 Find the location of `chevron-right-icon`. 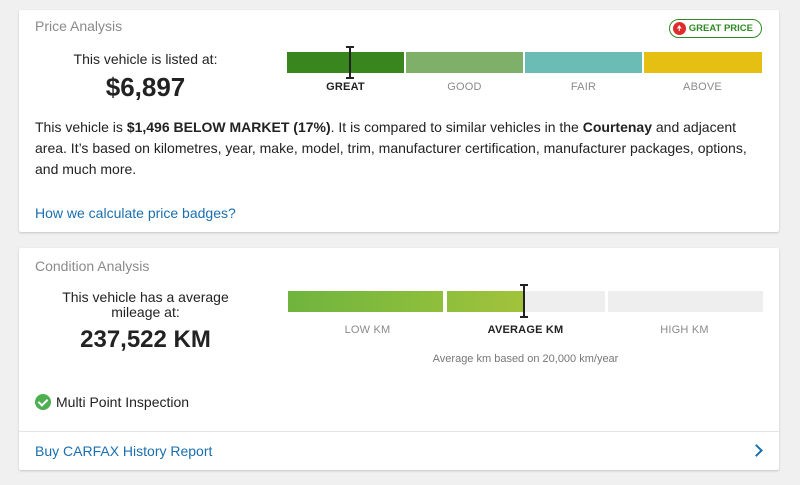

chevron-right-icon is located at coordinates (756, 450).